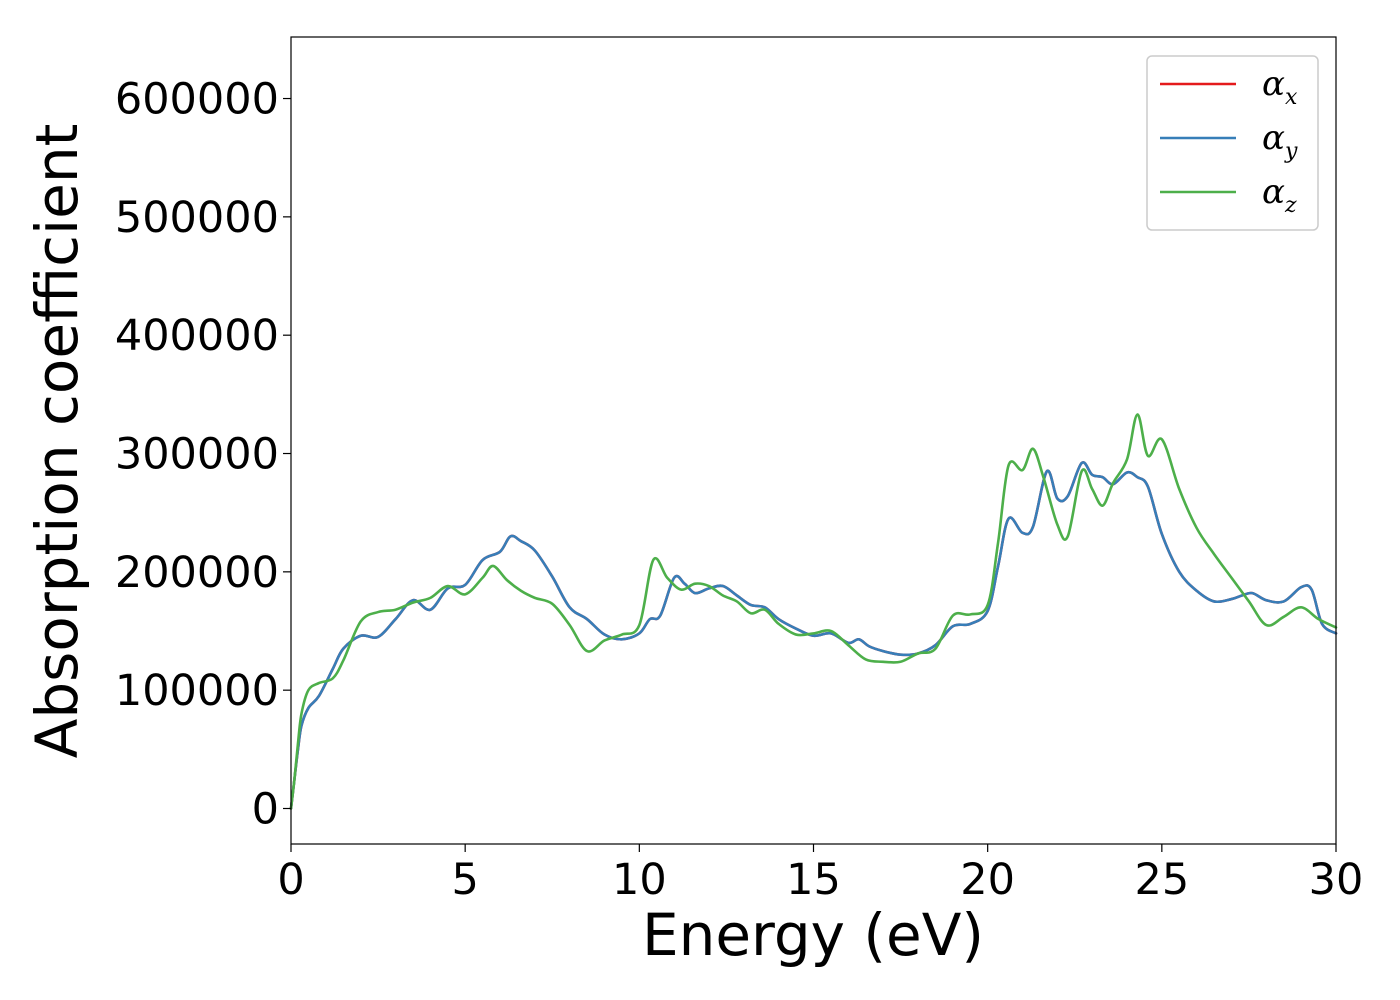 The image size is (1400, 1000). I want to click on y-tick-label: 100000, so click(197, 691).